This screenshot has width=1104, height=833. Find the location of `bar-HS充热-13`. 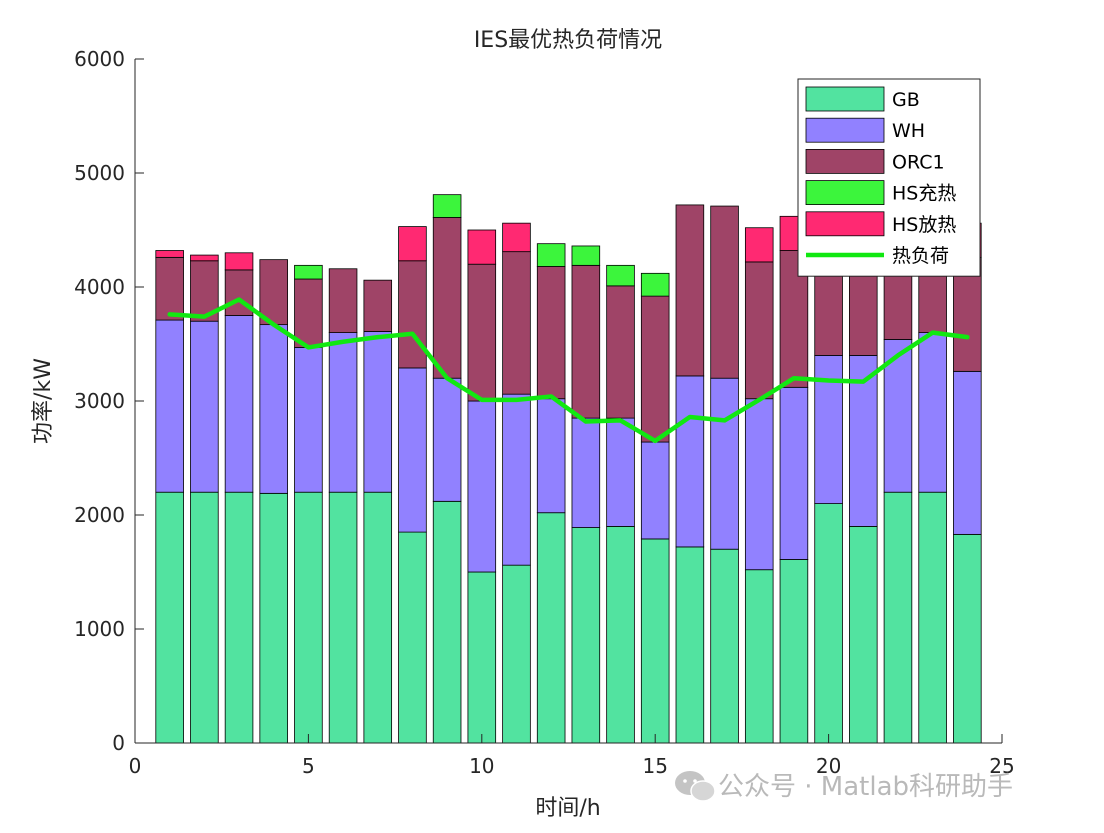

bar-HS充热-13 is located at coordinates (586, 255).